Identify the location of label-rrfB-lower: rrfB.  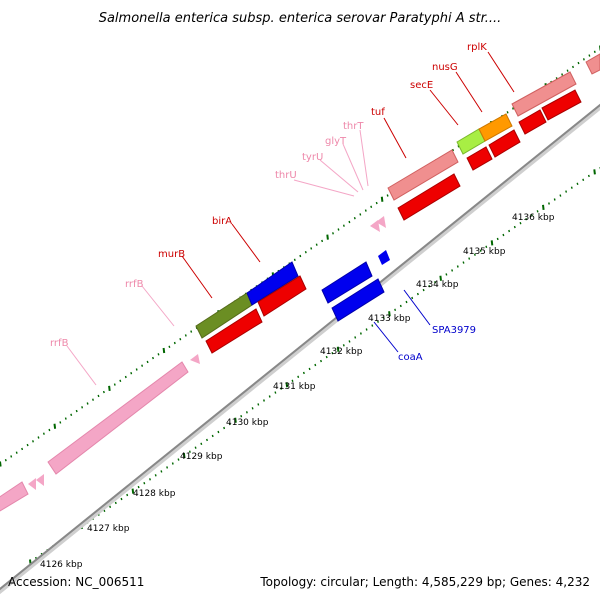
(59, 343).